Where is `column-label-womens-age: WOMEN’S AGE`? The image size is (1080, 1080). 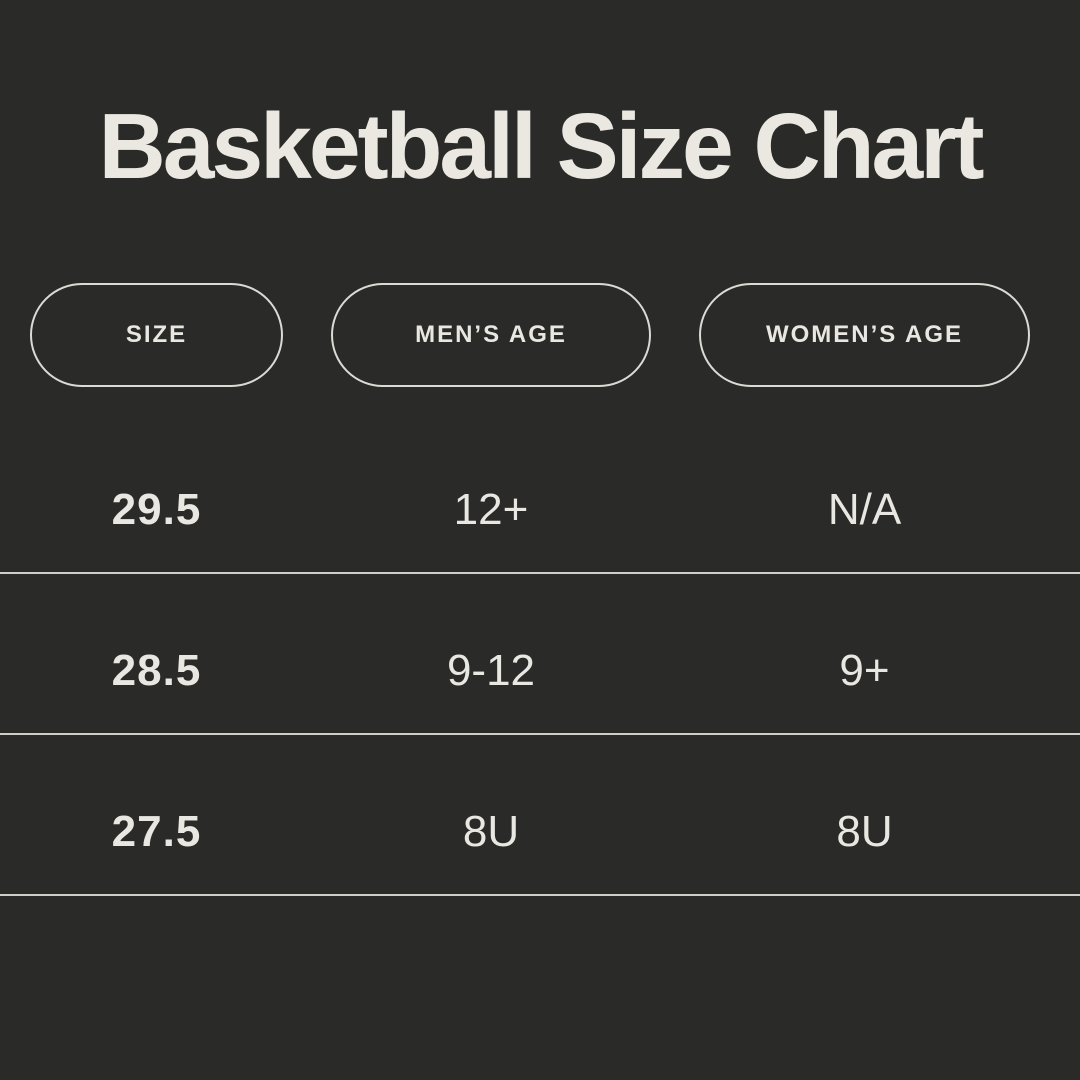 column-label-womens-age: WOMEN’S AGE is located at coordinates (864, 334).